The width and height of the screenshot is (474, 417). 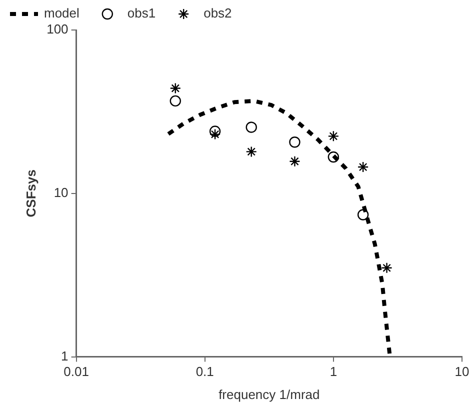 I want to click on x-tick-label: 1, so click(x=334, y=372).